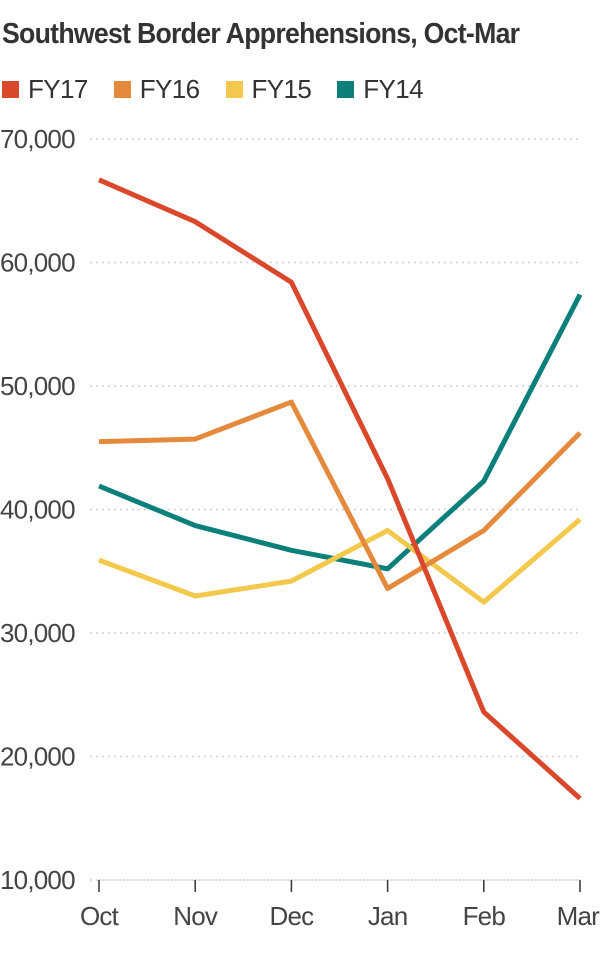 Image resolution: width=600 pixels, height=960 pixels. What do you see at coordinates (100, 916) in the screenshot?
I see `x-tick-label: Oct` at bounding box center [100, 916].